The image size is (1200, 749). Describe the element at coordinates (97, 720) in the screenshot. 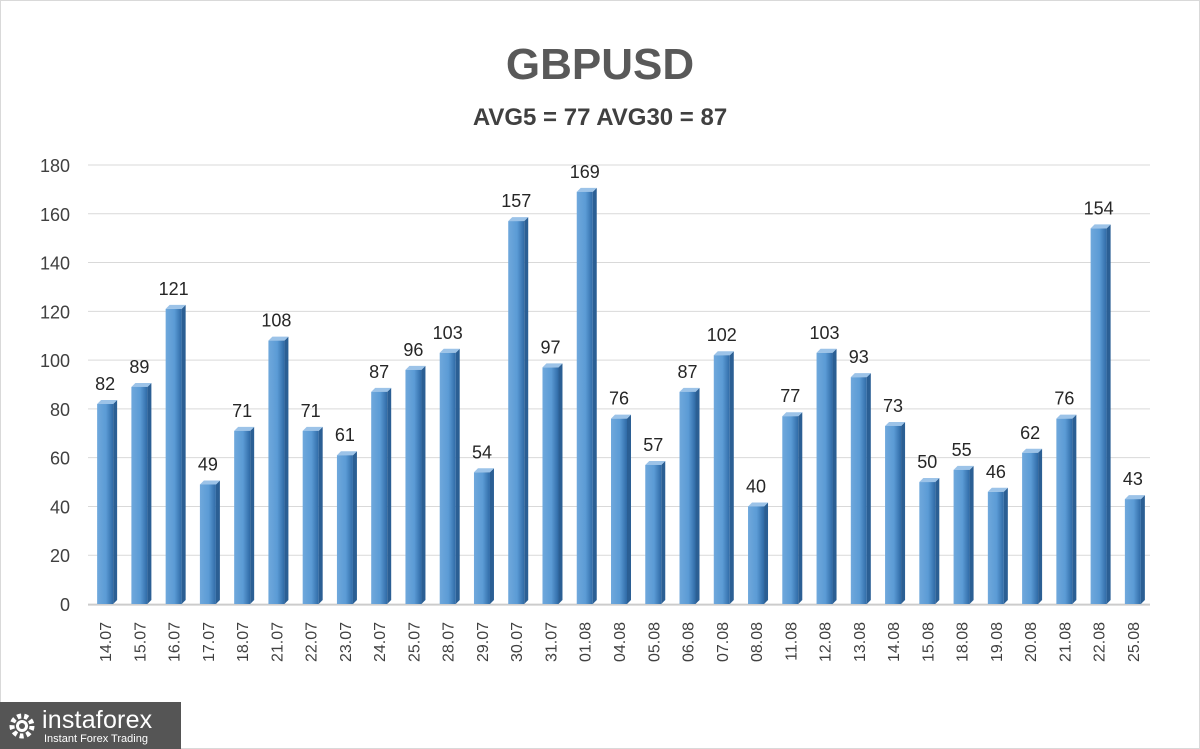

I see `logo-name: instaforex` at that location.